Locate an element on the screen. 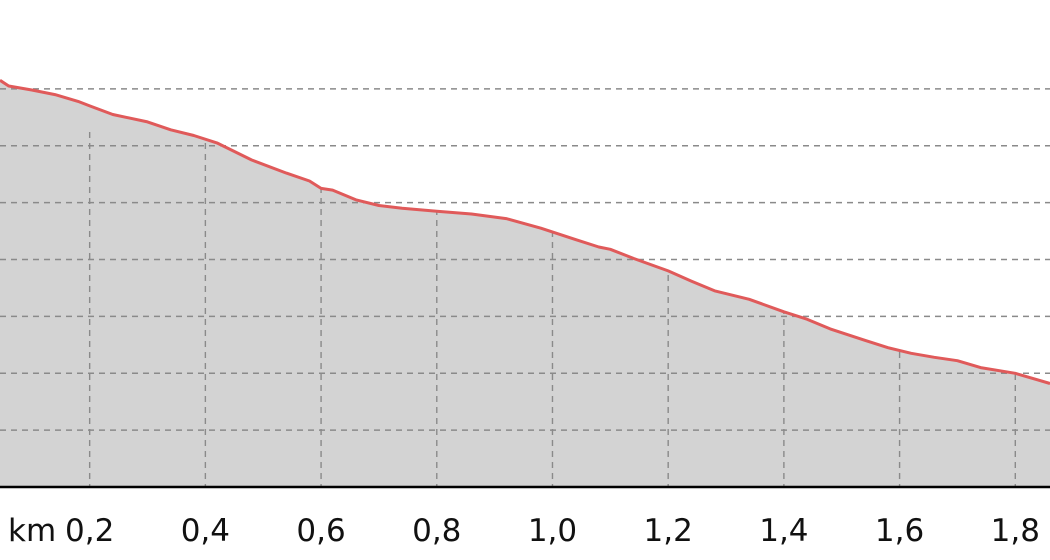 The width and height of the screenshot is (1050, 560). x-tick-label: 0,2 is located at coordinates (89, 531).